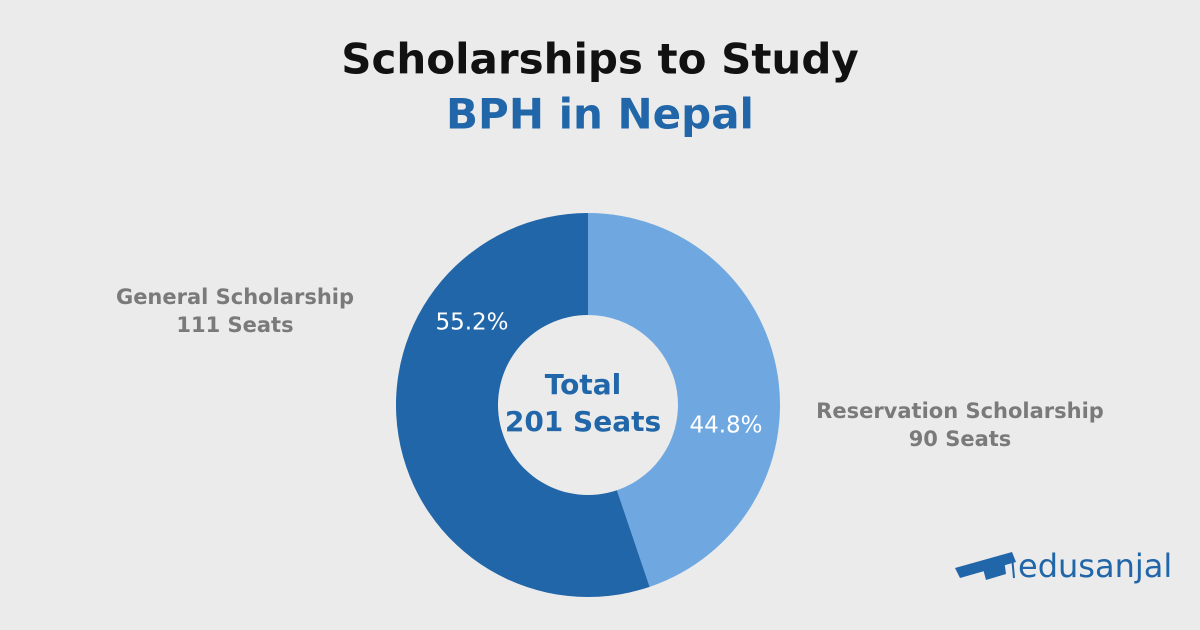 The image size is (1200, 630). I want to click on center-label: Total, so click(583, 384).